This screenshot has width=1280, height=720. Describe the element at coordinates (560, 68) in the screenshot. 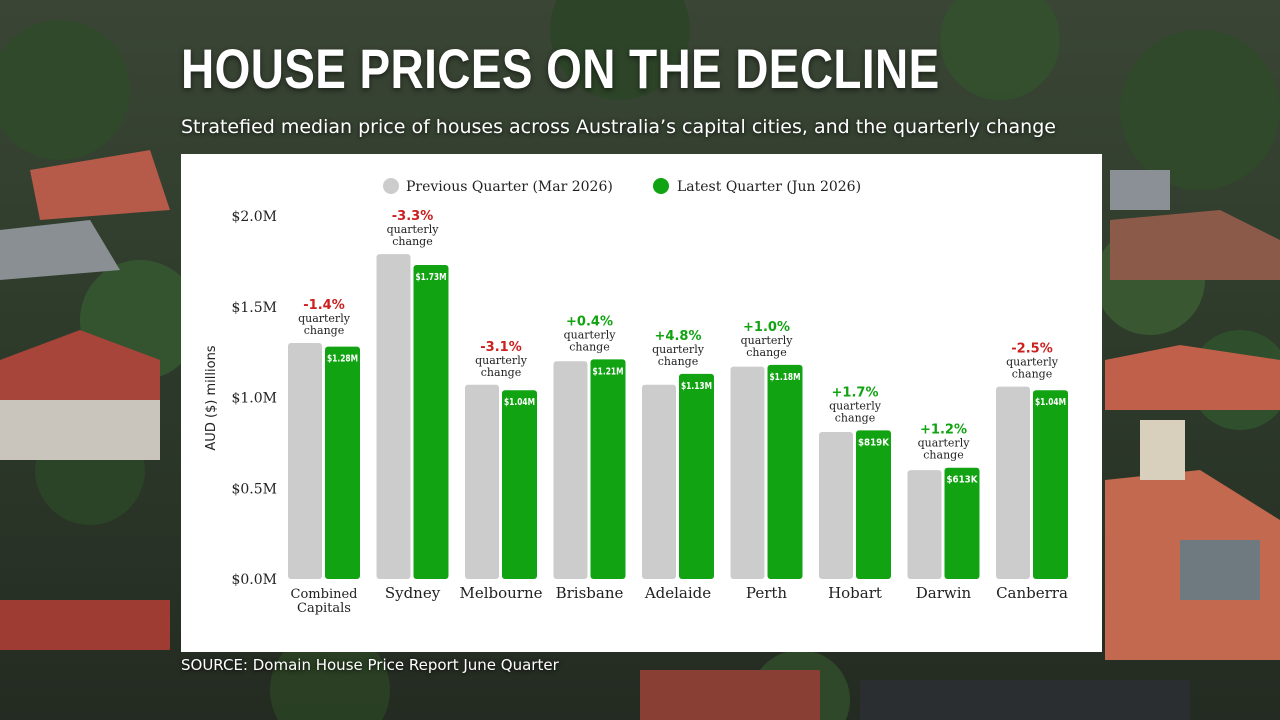

I see `page-title: HOUSE PRICES ON THE DECLINE` at that location.